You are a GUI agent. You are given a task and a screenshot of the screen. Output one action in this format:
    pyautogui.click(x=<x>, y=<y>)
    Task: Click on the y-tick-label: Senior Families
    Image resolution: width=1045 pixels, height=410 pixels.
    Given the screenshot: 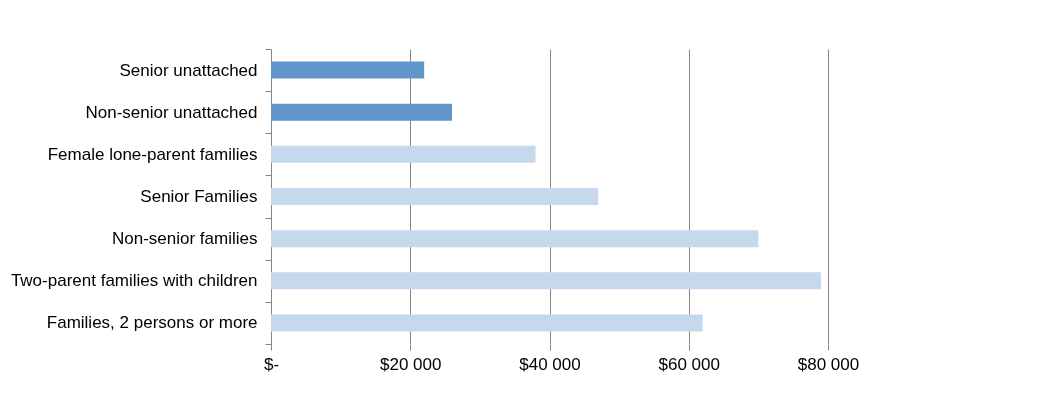 What is the action you would take?
    pyautogui.click(x=199, y=196)
    